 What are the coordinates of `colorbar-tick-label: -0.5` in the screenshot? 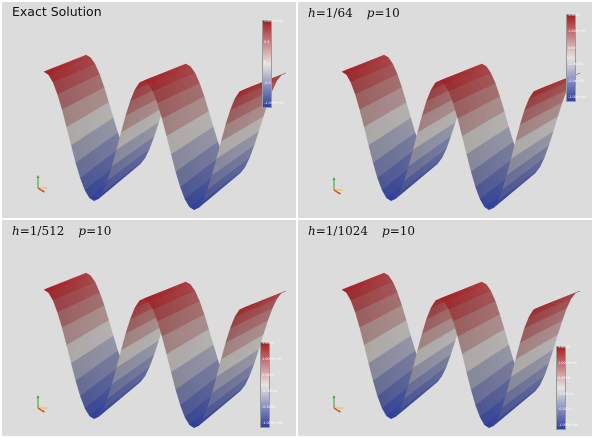 It's located at (267, 82).